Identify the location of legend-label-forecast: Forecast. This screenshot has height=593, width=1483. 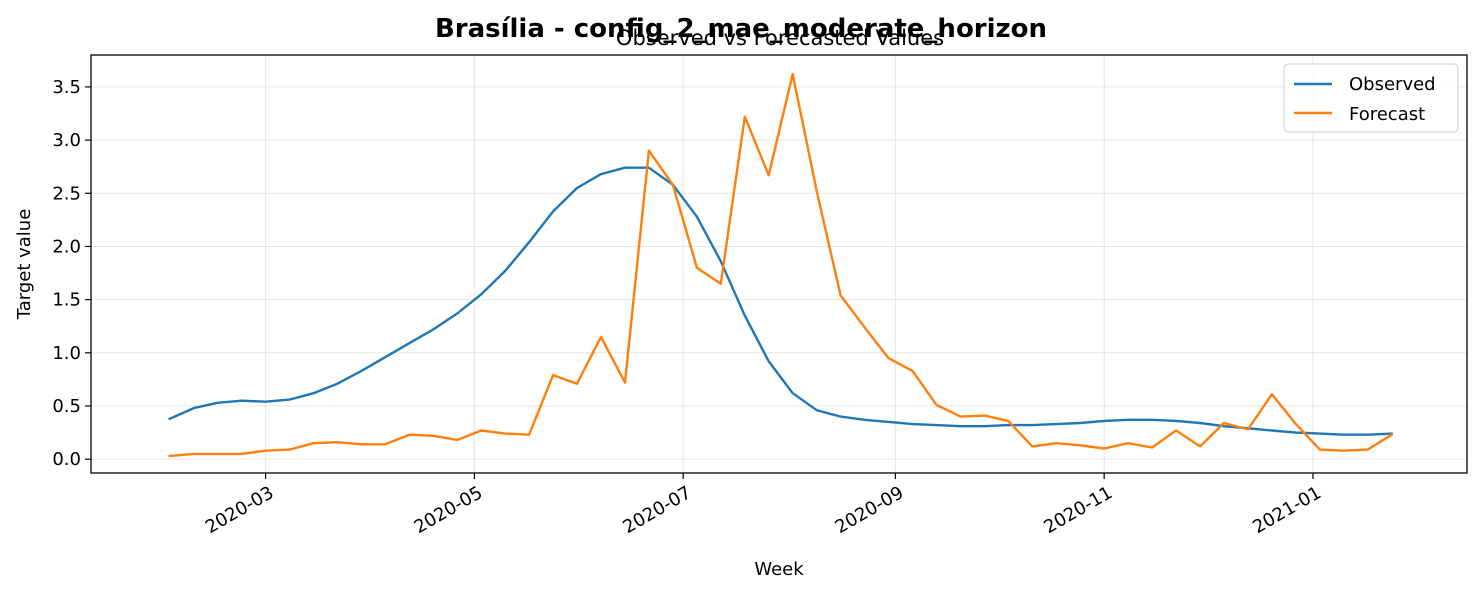
(1387, 114).